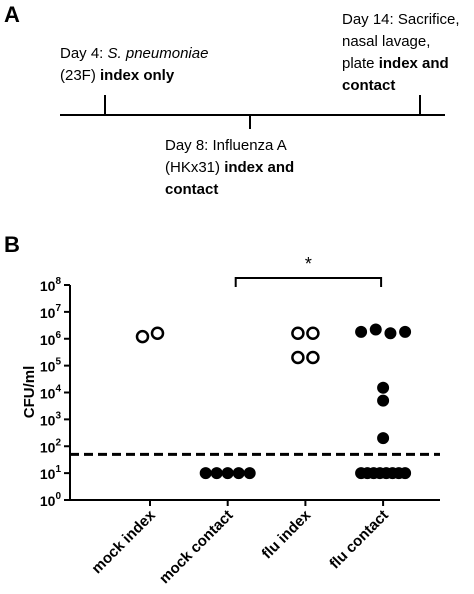 The width and height of the screenshot is (474, 594). I want to click on y-axis-title: CFU/ml, so click(29, 392).